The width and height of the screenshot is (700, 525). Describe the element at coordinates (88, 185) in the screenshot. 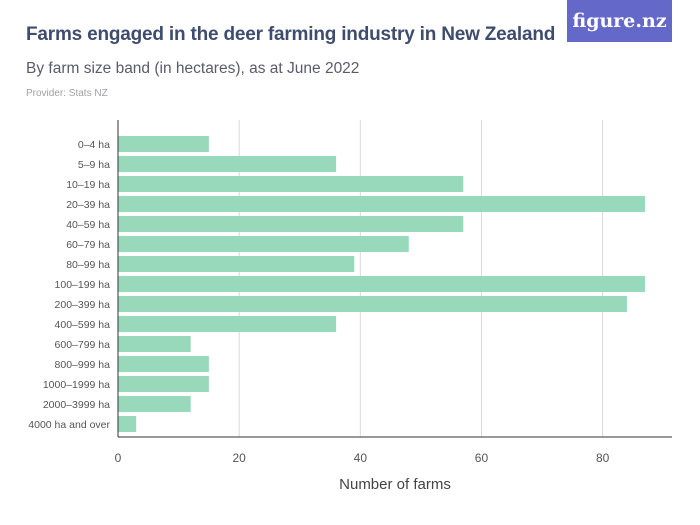

I see `category-label: 10–19 ha` at that location.